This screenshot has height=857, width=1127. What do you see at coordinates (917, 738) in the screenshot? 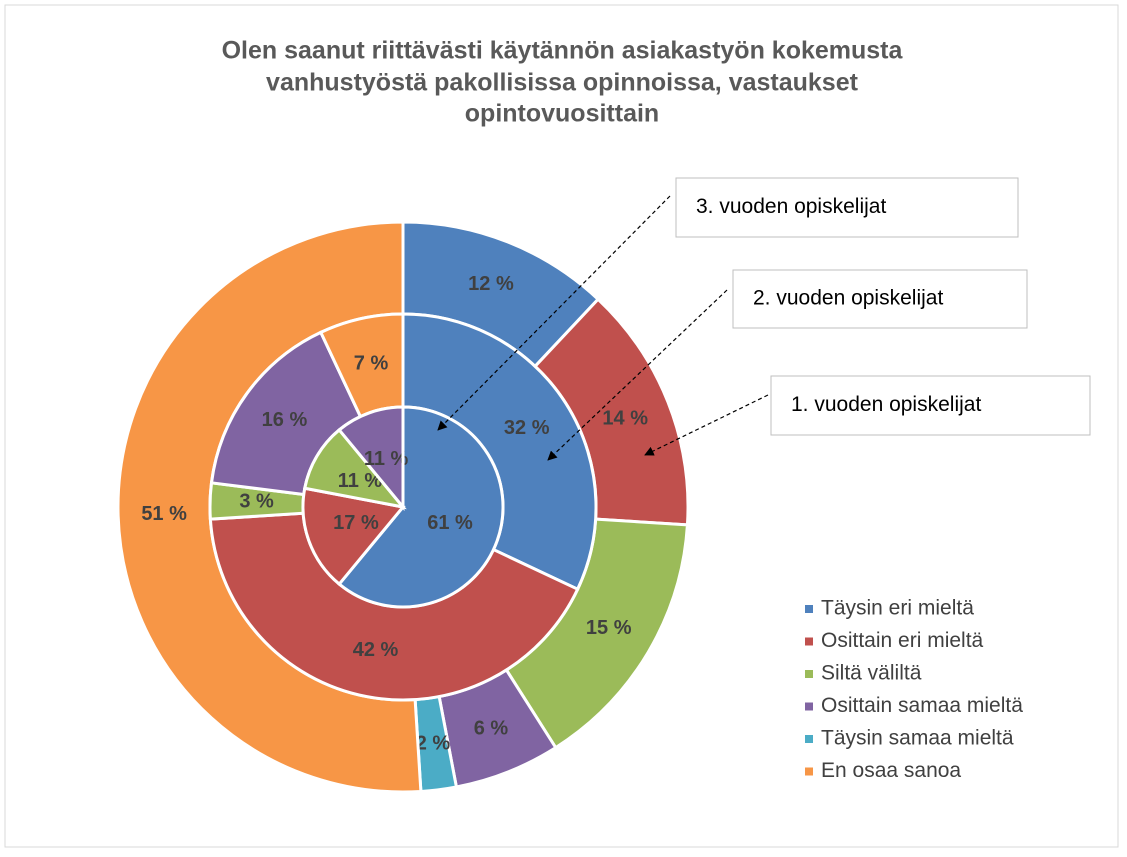
I see `legend-label: Täysin samaa mieltä` at bounding box center [917, 738].